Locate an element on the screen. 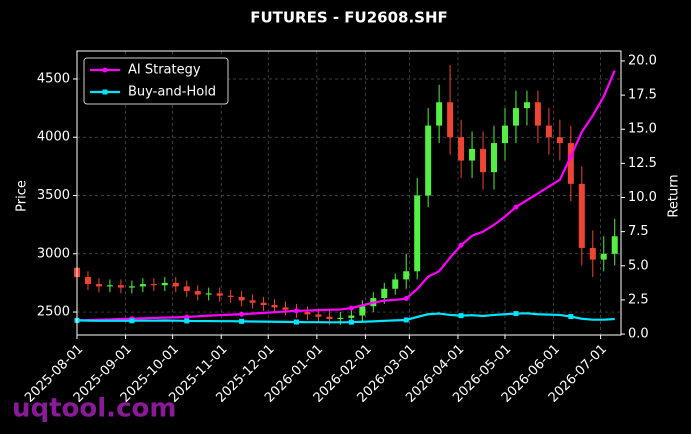  y2-tick-label: 0.0 is located at coordinates (638, 334).